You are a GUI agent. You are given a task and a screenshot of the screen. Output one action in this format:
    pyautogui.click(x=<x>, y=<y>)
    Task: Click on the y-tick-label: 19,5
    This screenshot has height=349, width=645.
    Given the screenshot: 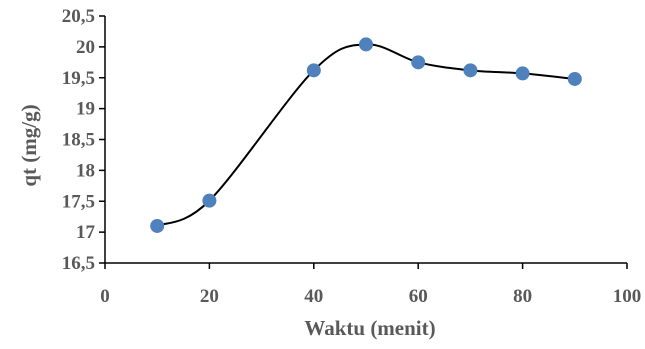 What is the action you would take?
    pyautogui.click(x=78, y=78)
    